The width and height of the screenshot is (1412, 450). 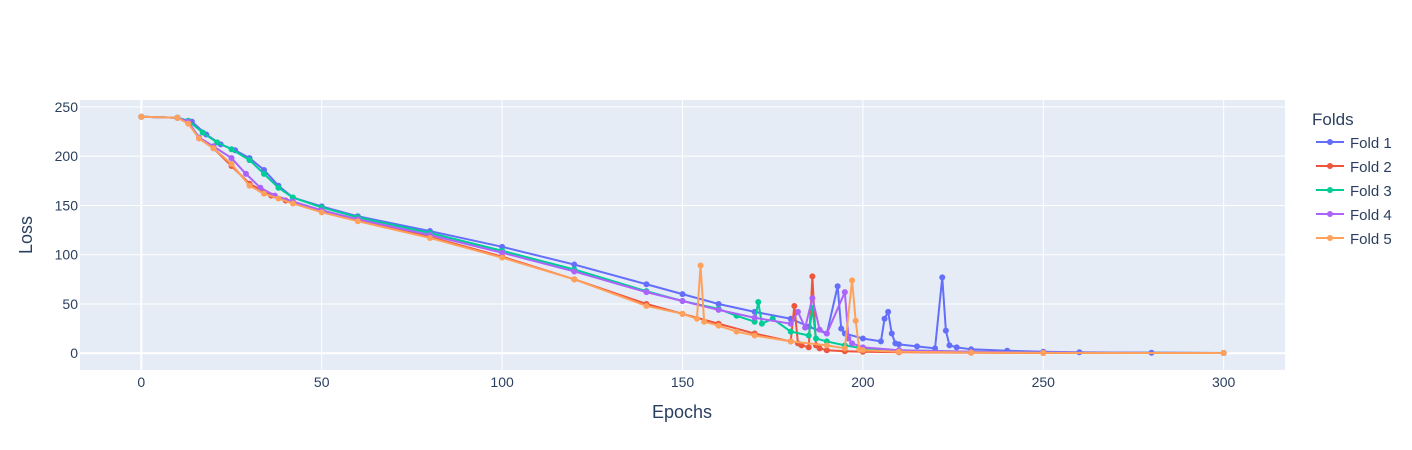 I want to click on y-axis-ticks: 0 50 100 150 200 250, so click(x=67, y=230).